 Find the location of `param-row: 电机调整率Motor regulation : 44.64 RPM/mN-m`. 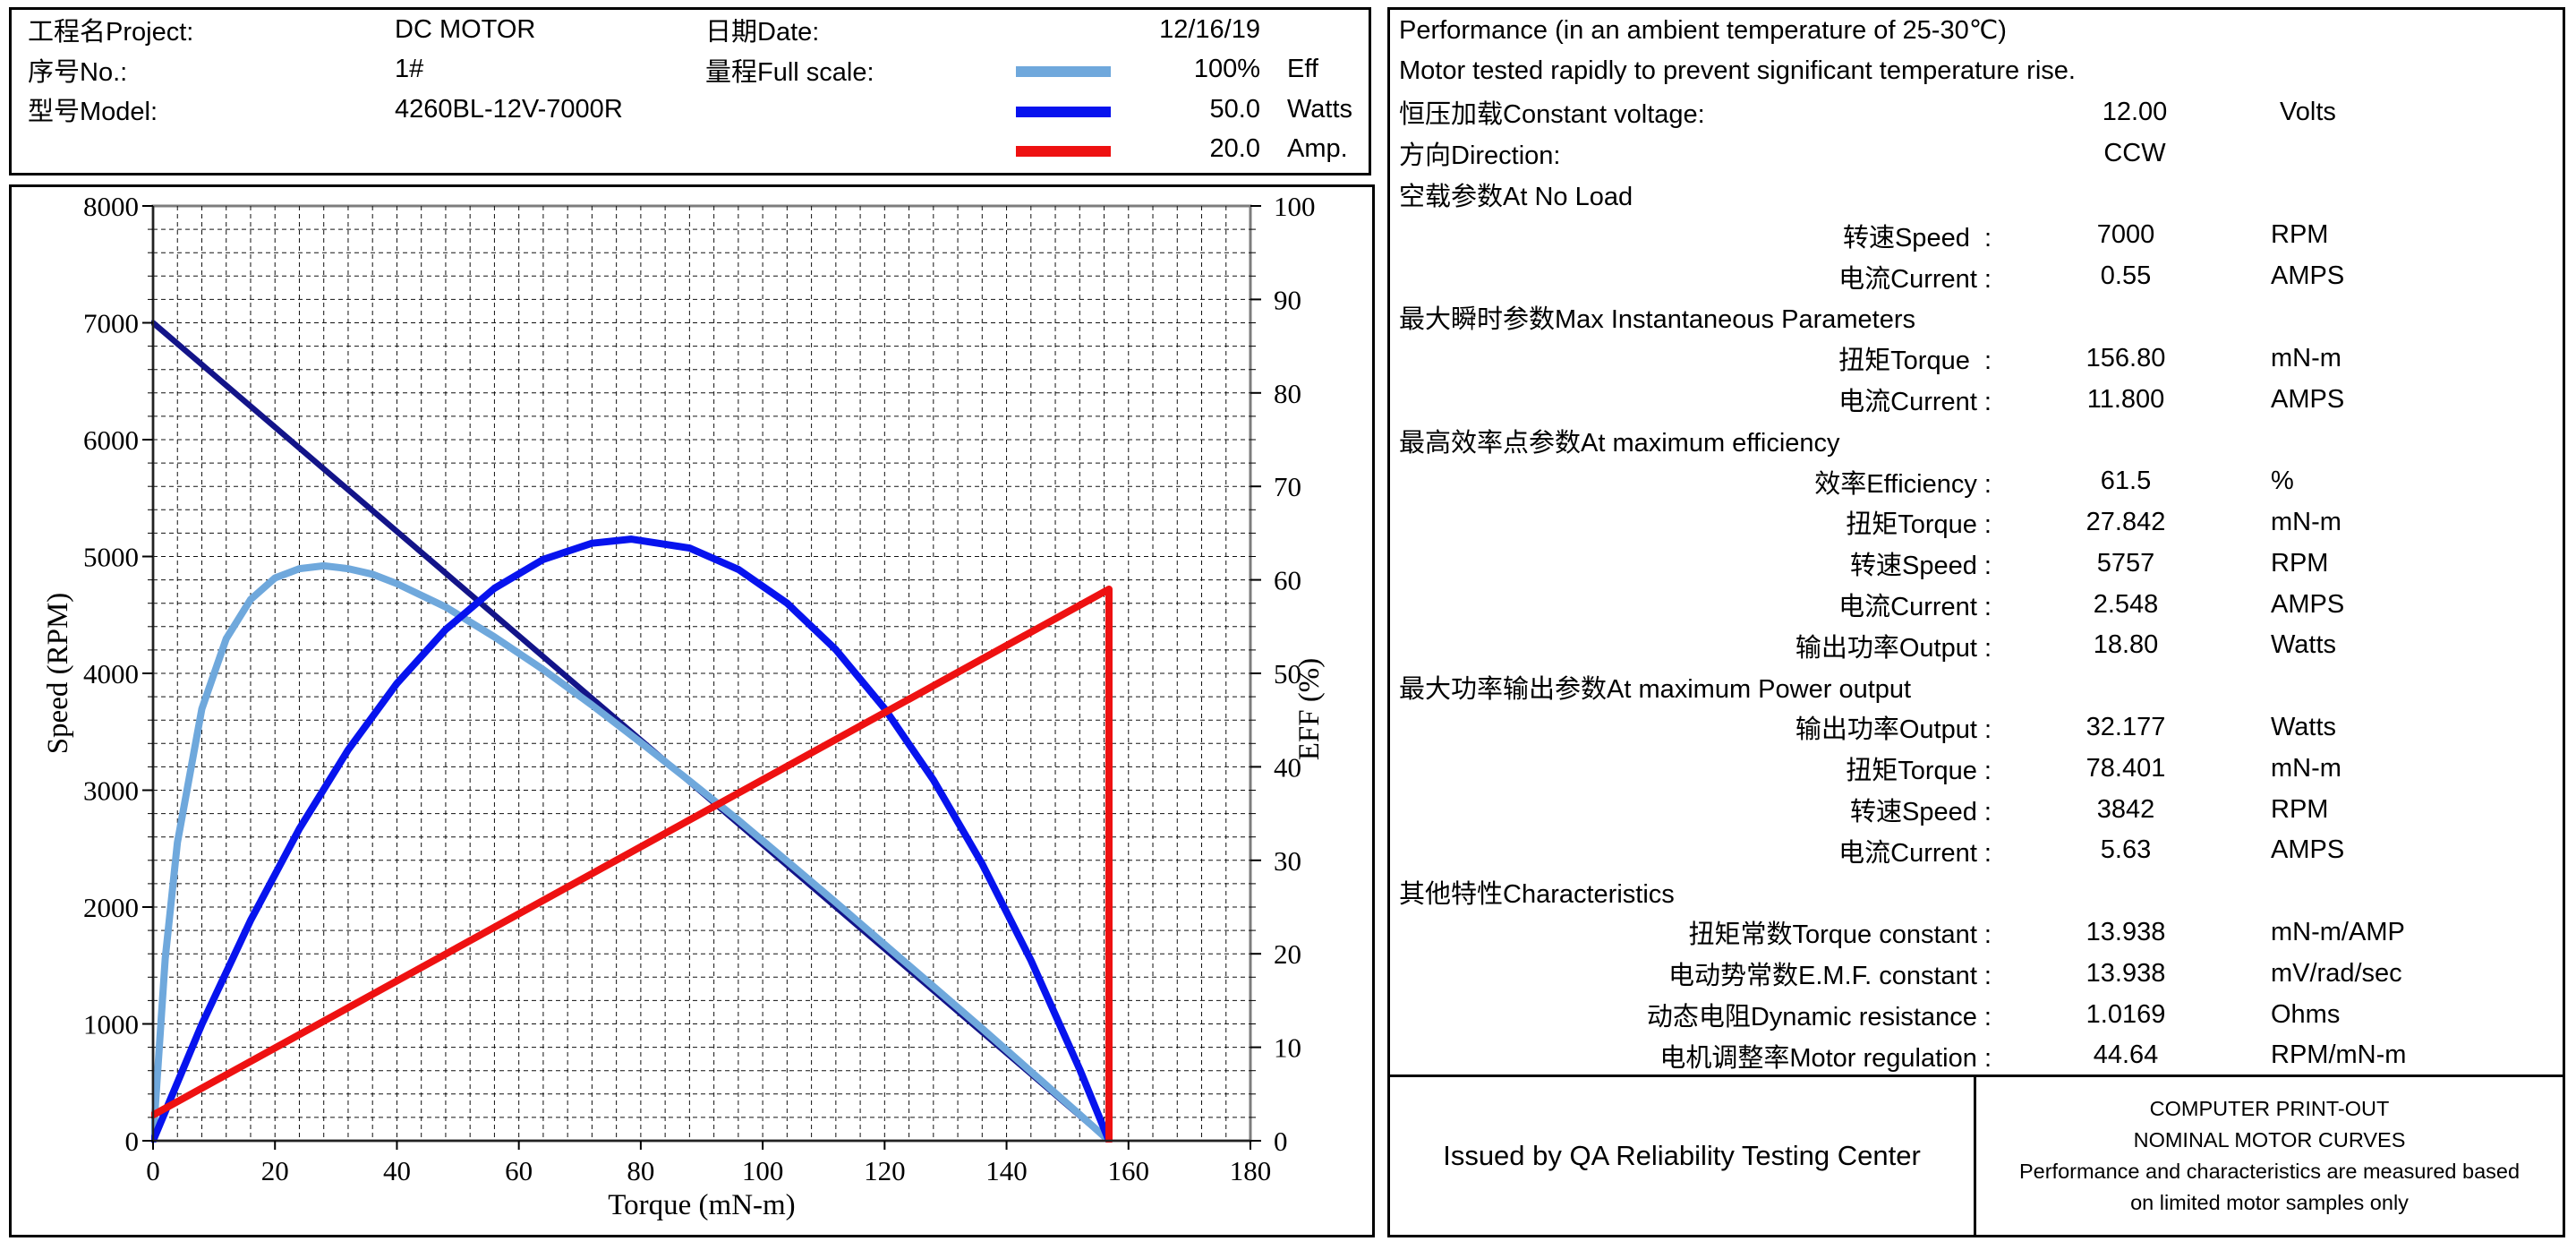

param-row: 电机调整率Motor regulation : 44.64 RPM/mN-m is located at coordinates (1976, 1055).